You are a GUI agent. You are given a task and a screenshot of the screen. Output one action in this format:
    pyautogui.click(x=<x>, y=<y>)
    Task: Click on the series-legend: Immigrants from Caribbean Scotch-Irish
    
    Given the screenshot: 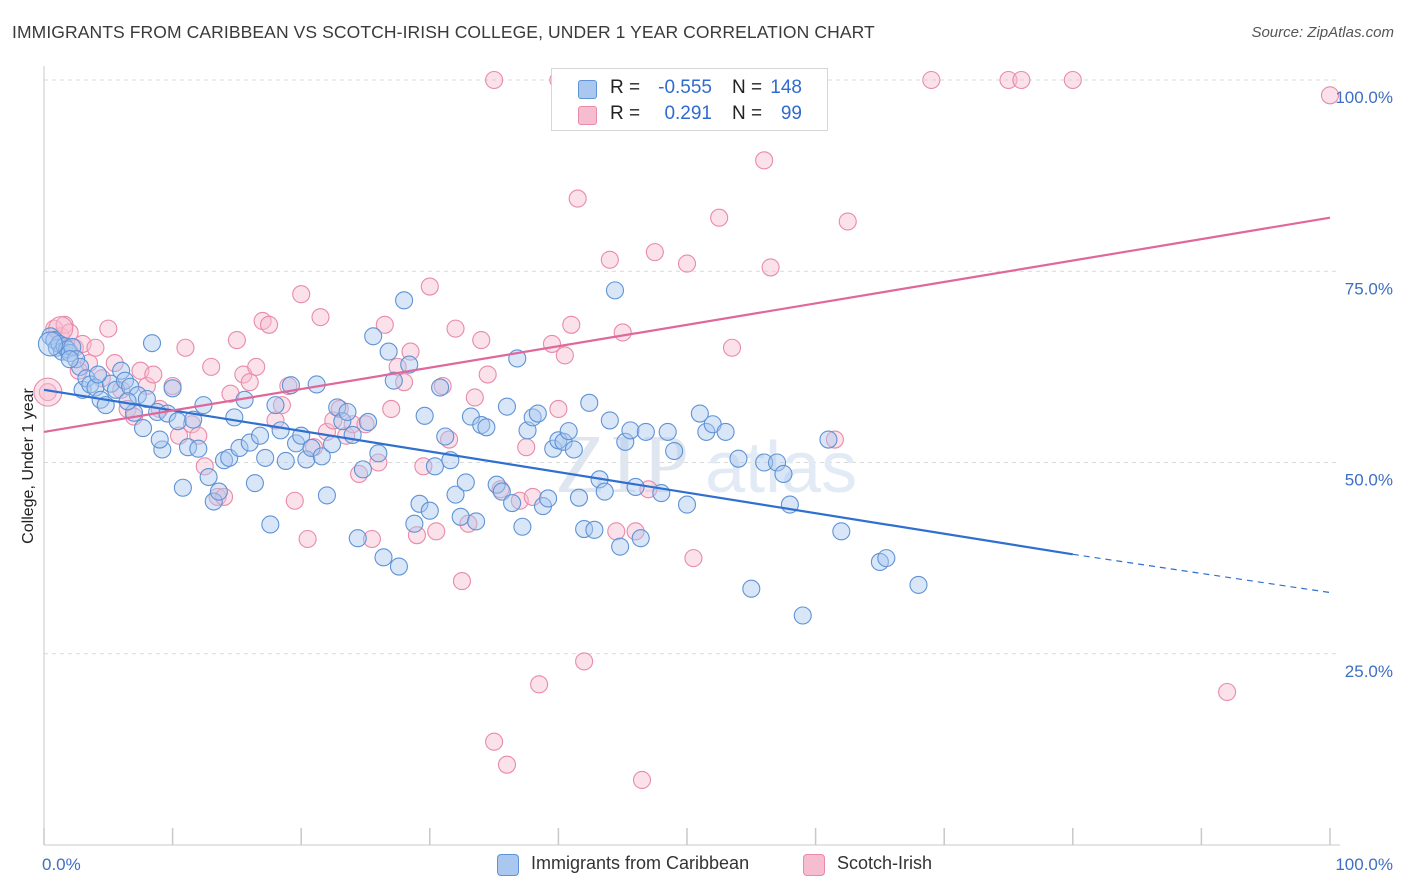 What is the action you would take?
    pyautogui.click(x=703, y=865)
    